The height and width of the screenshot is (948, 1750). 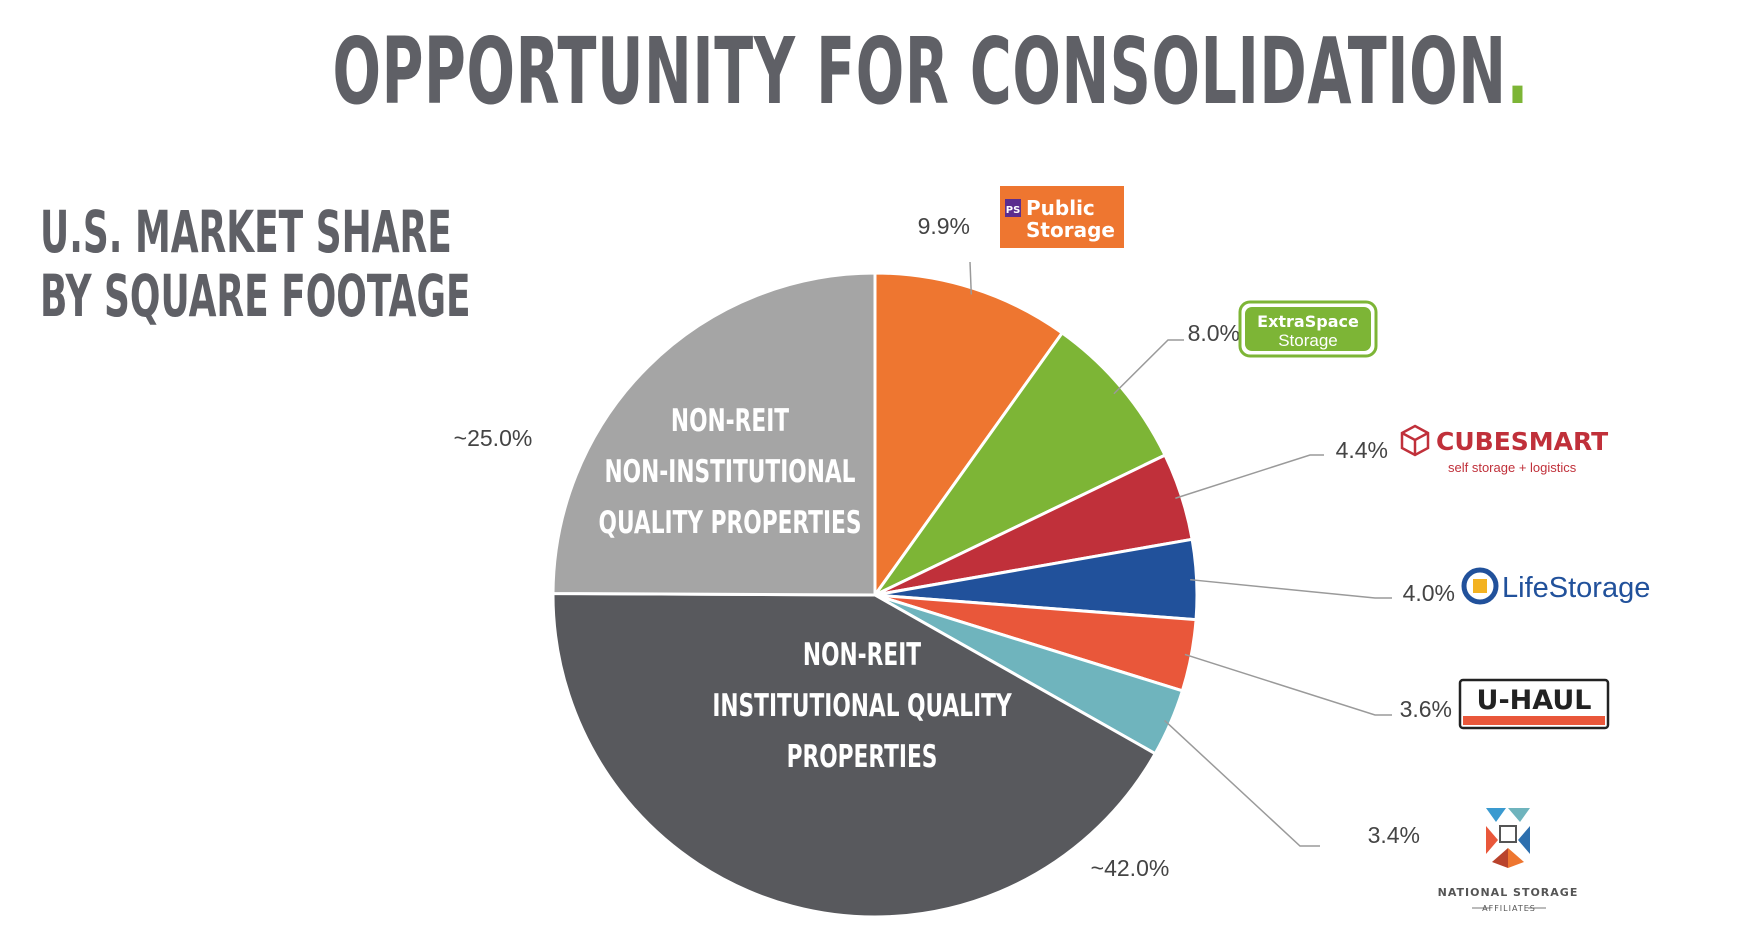 What do you see at coordinates (969, 435) in the screenshot?
I see `pie-slice-public-storage` at bounding box center [969, 435].